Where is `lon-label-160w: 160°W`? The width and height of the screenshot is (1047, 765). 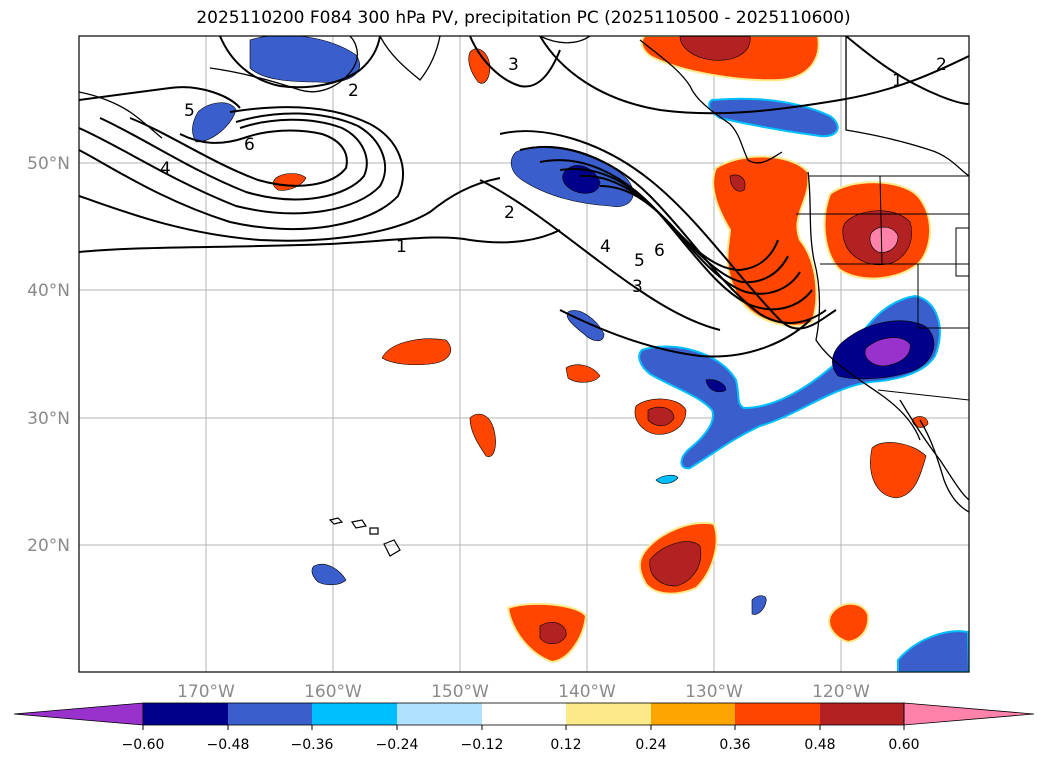
lon-label-160w: 160°W is located at coordinates (333, 692).